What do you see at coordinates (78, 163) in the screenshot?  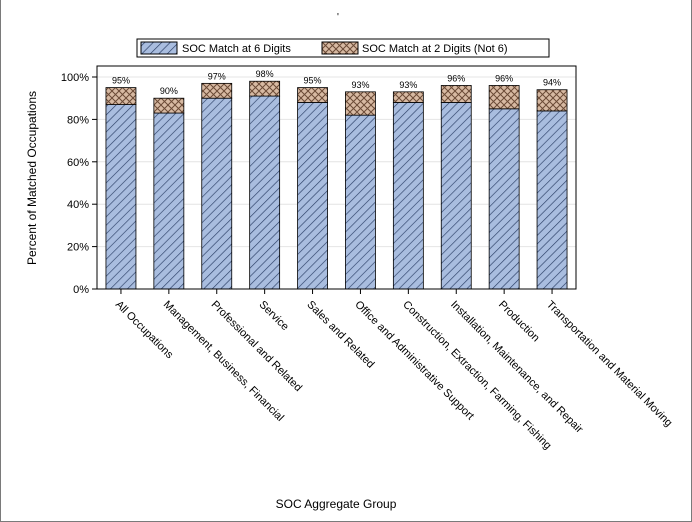 I see `y-tick-label: 60%` at bounding box center [78, 163].